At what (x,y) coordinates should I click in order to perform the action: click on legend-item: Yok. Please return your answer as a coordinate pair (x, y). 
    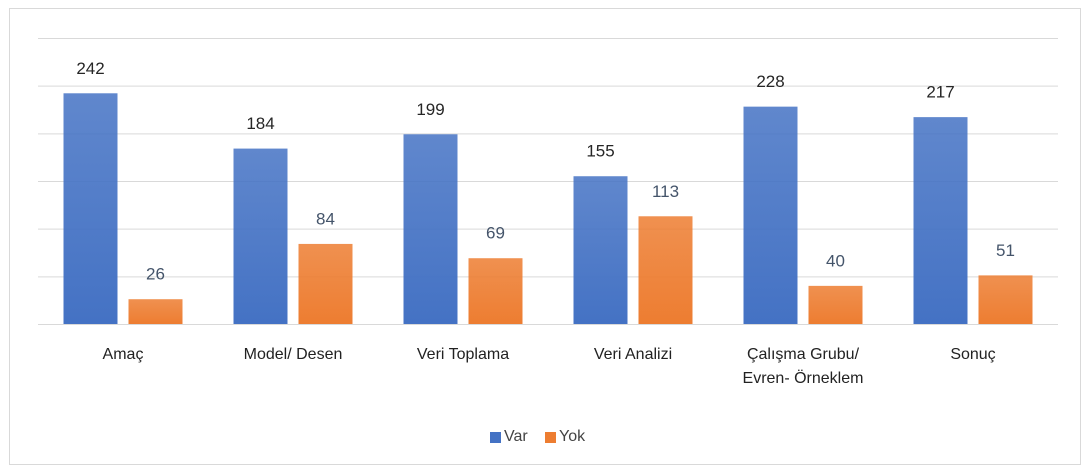
    Looking at the image, I should click on (565, 437).